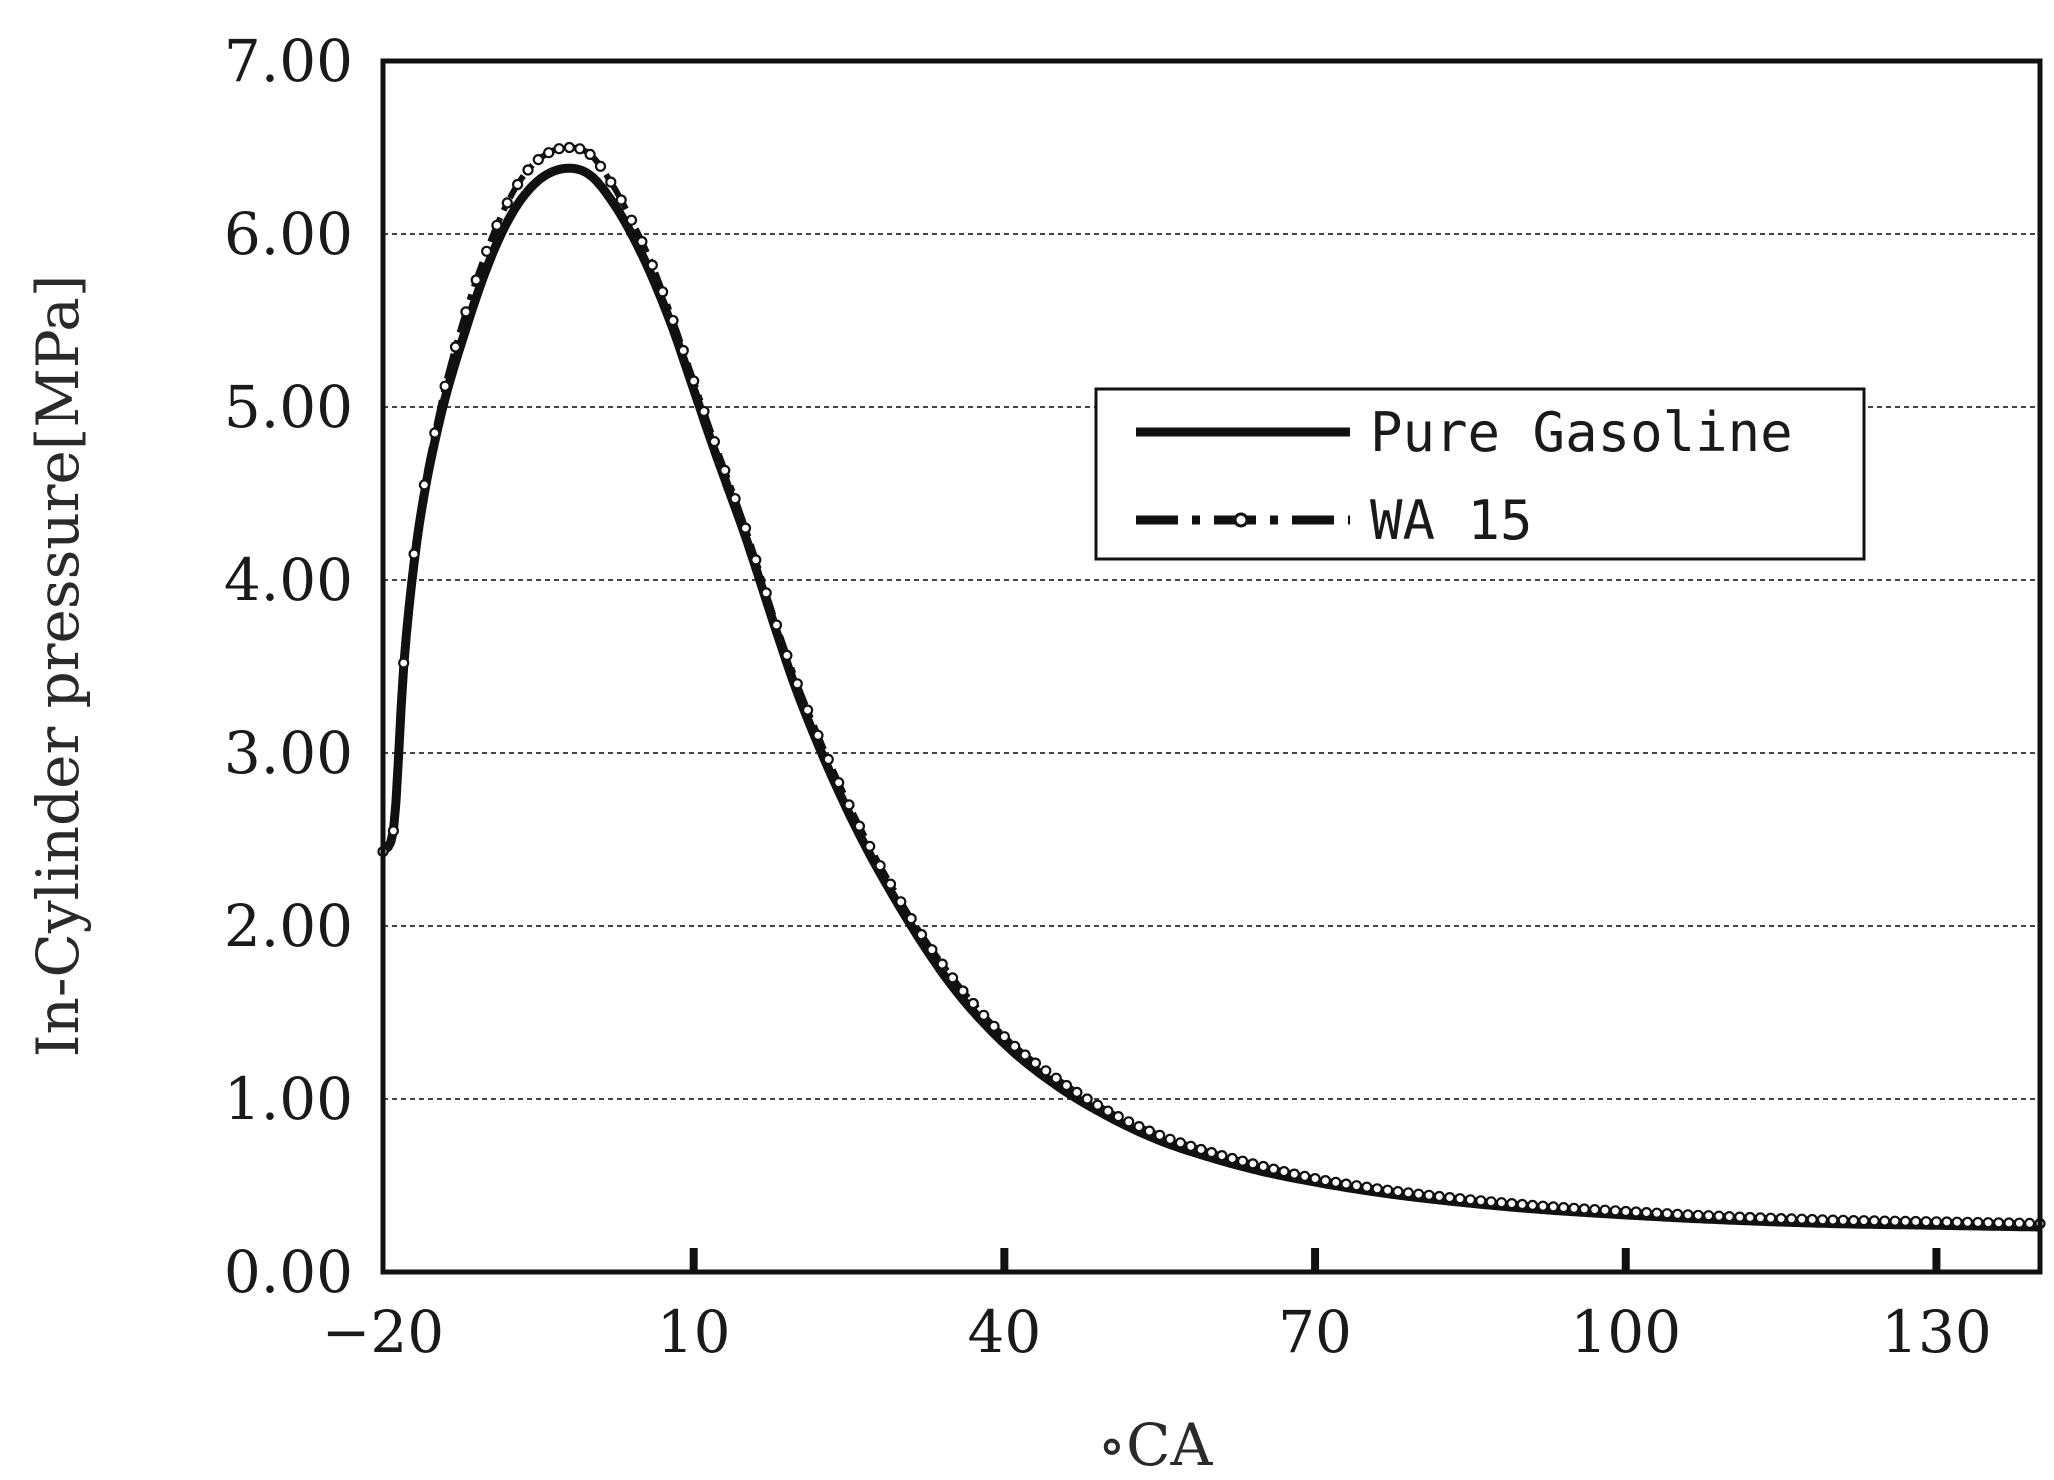 This screenshot has height=1480, width=2054. What do you see at coordinates (288, 234) in the screenshot?
I see `y-tick-label-6: 6.00` at bounding box center [288, 234].